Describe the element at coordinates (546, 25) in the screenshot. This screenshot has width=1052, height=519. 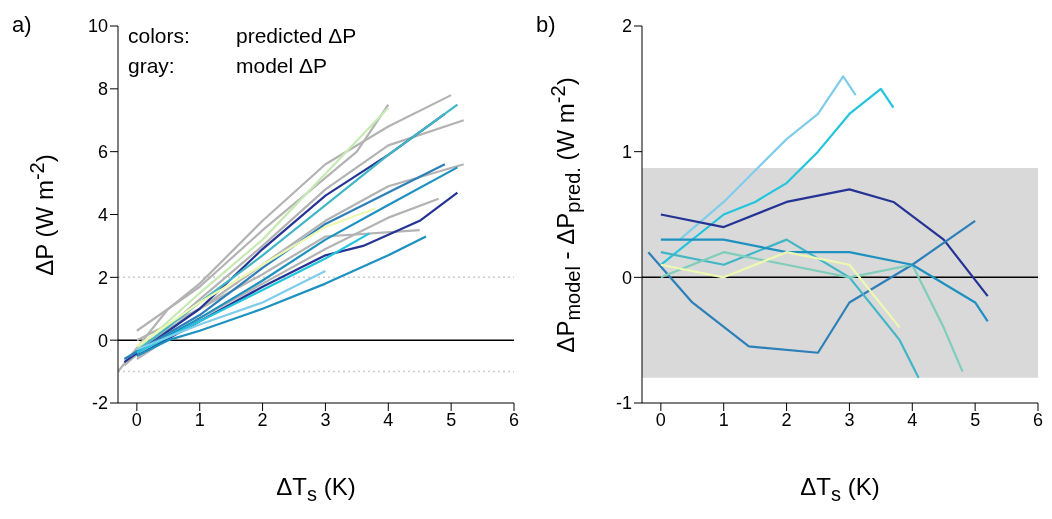
I see `chart-title: b)` at that location.